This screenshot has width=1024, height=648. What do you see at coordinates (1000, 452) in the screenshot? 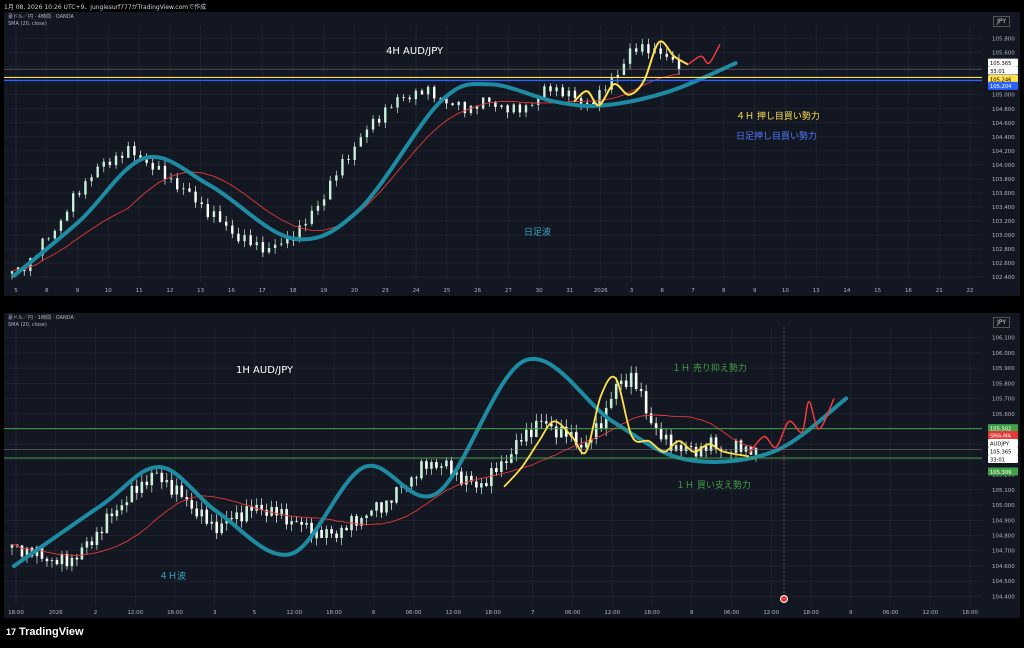
I see `price-tag-text: 105.365` at bounding box center [1000, 452].